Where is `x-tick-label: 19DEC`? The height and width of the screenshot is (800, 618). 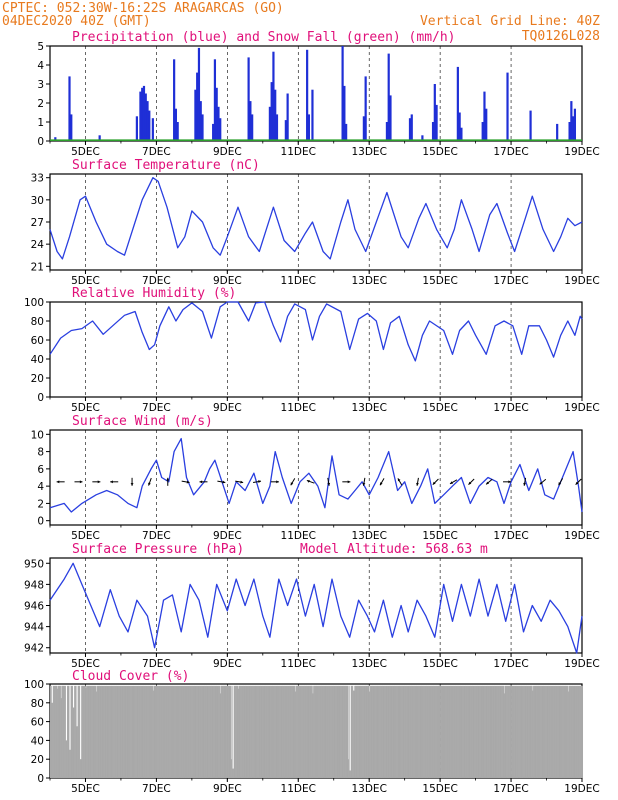
x-tick-label: 19DEC is located at coordinates (581, 664).